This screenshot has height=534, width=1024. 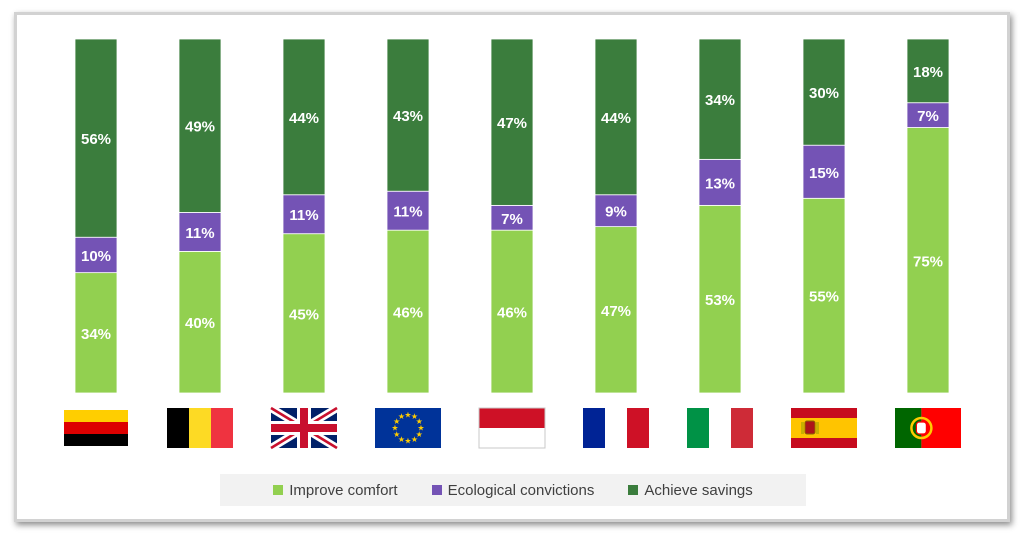 I want to click on data-label-improve-comfort: 53%, so click(x=720, y=300).